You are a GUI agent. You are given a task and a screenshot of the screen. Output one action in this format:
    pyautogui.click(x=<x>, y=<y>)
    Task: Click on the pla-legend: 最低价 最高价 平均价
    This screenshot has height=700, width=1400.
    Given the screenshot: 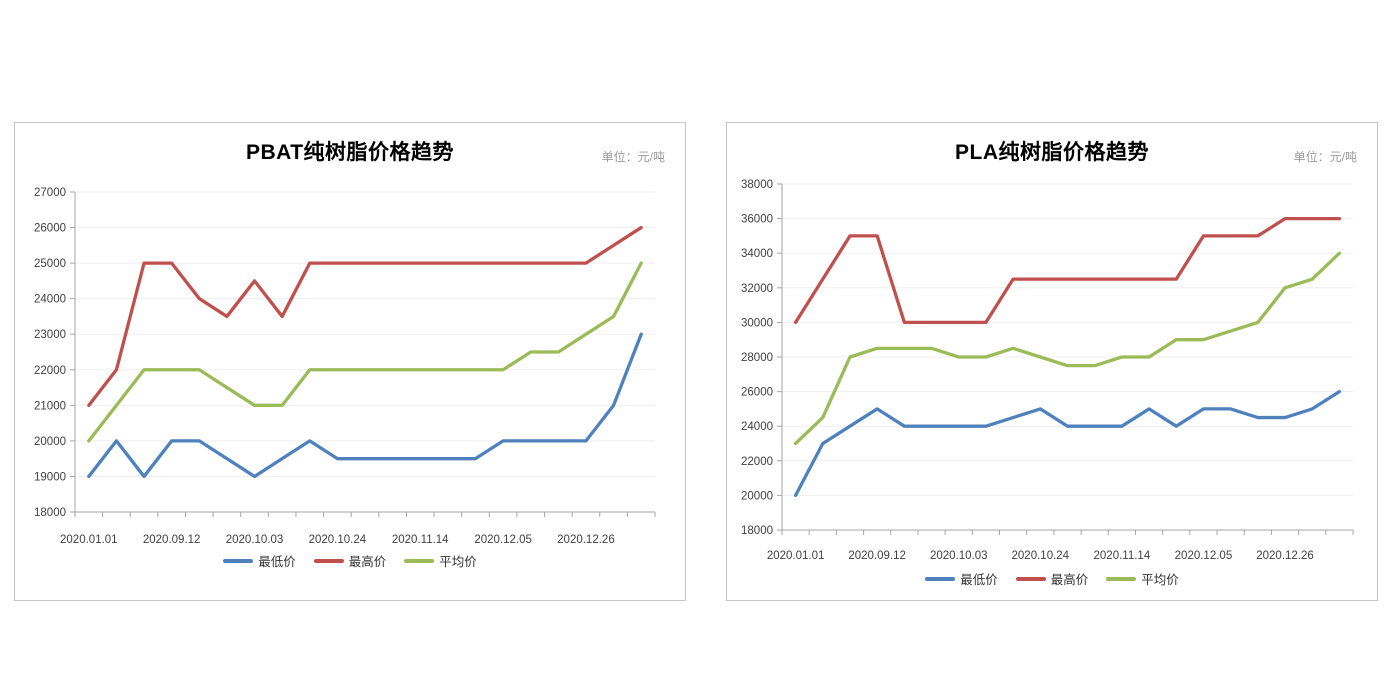 What is the action you would take?
    pyautogui.click(x=1052, y=578)
    